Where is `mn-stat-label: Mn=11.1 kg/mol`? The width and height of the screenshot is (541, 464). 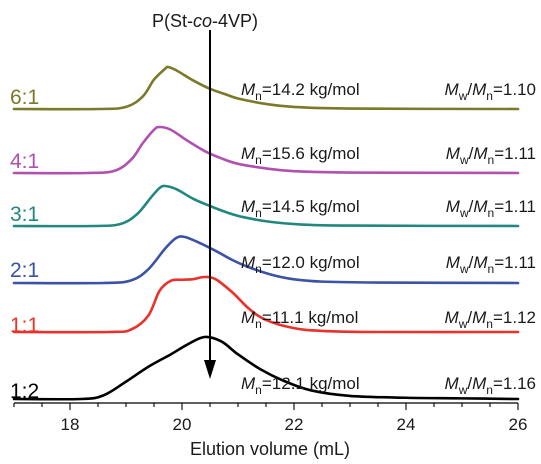
mn-stat-label: Mn=11.1 kg/mol is located at coordinates (299, 319).